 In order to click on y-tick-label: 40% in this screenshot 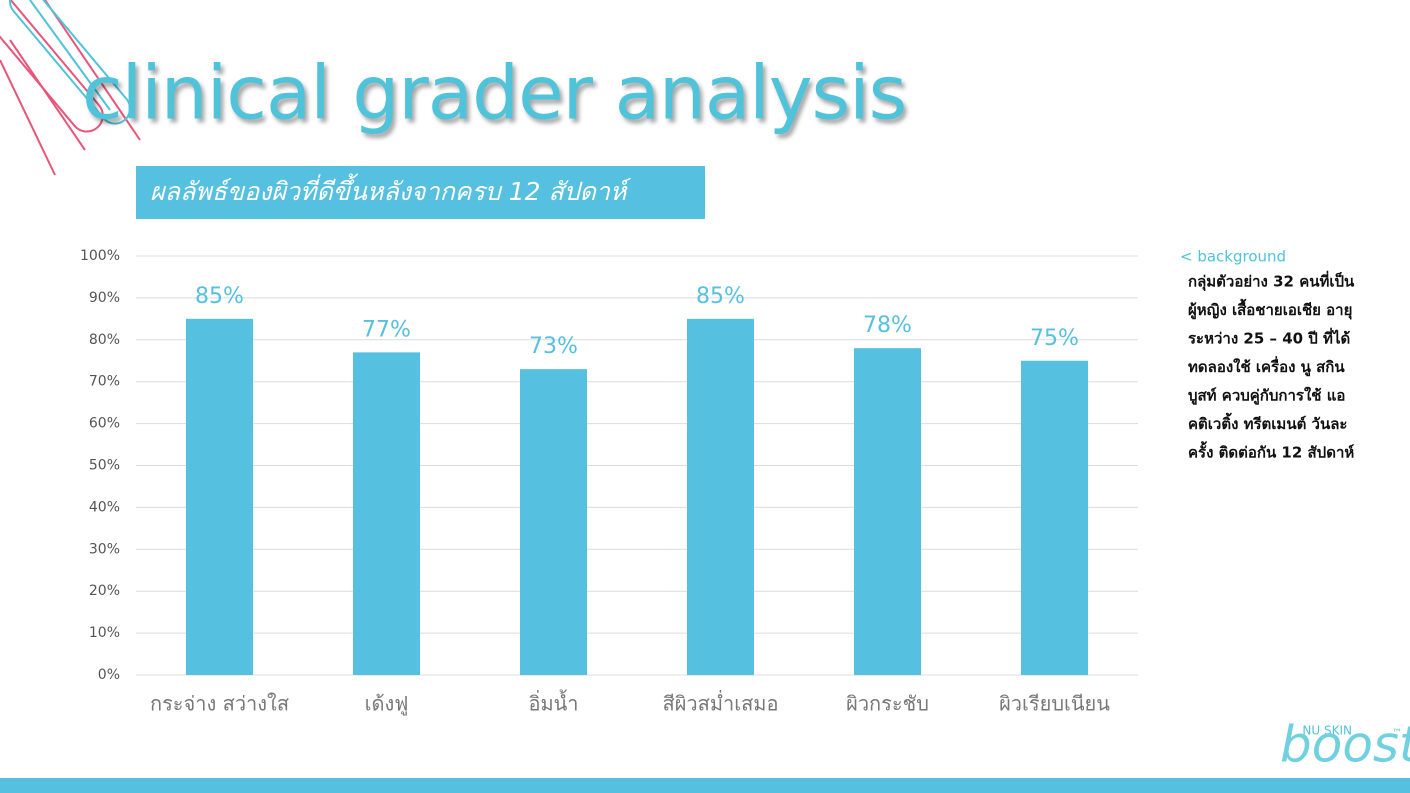, I will do `click(104, 507)`.